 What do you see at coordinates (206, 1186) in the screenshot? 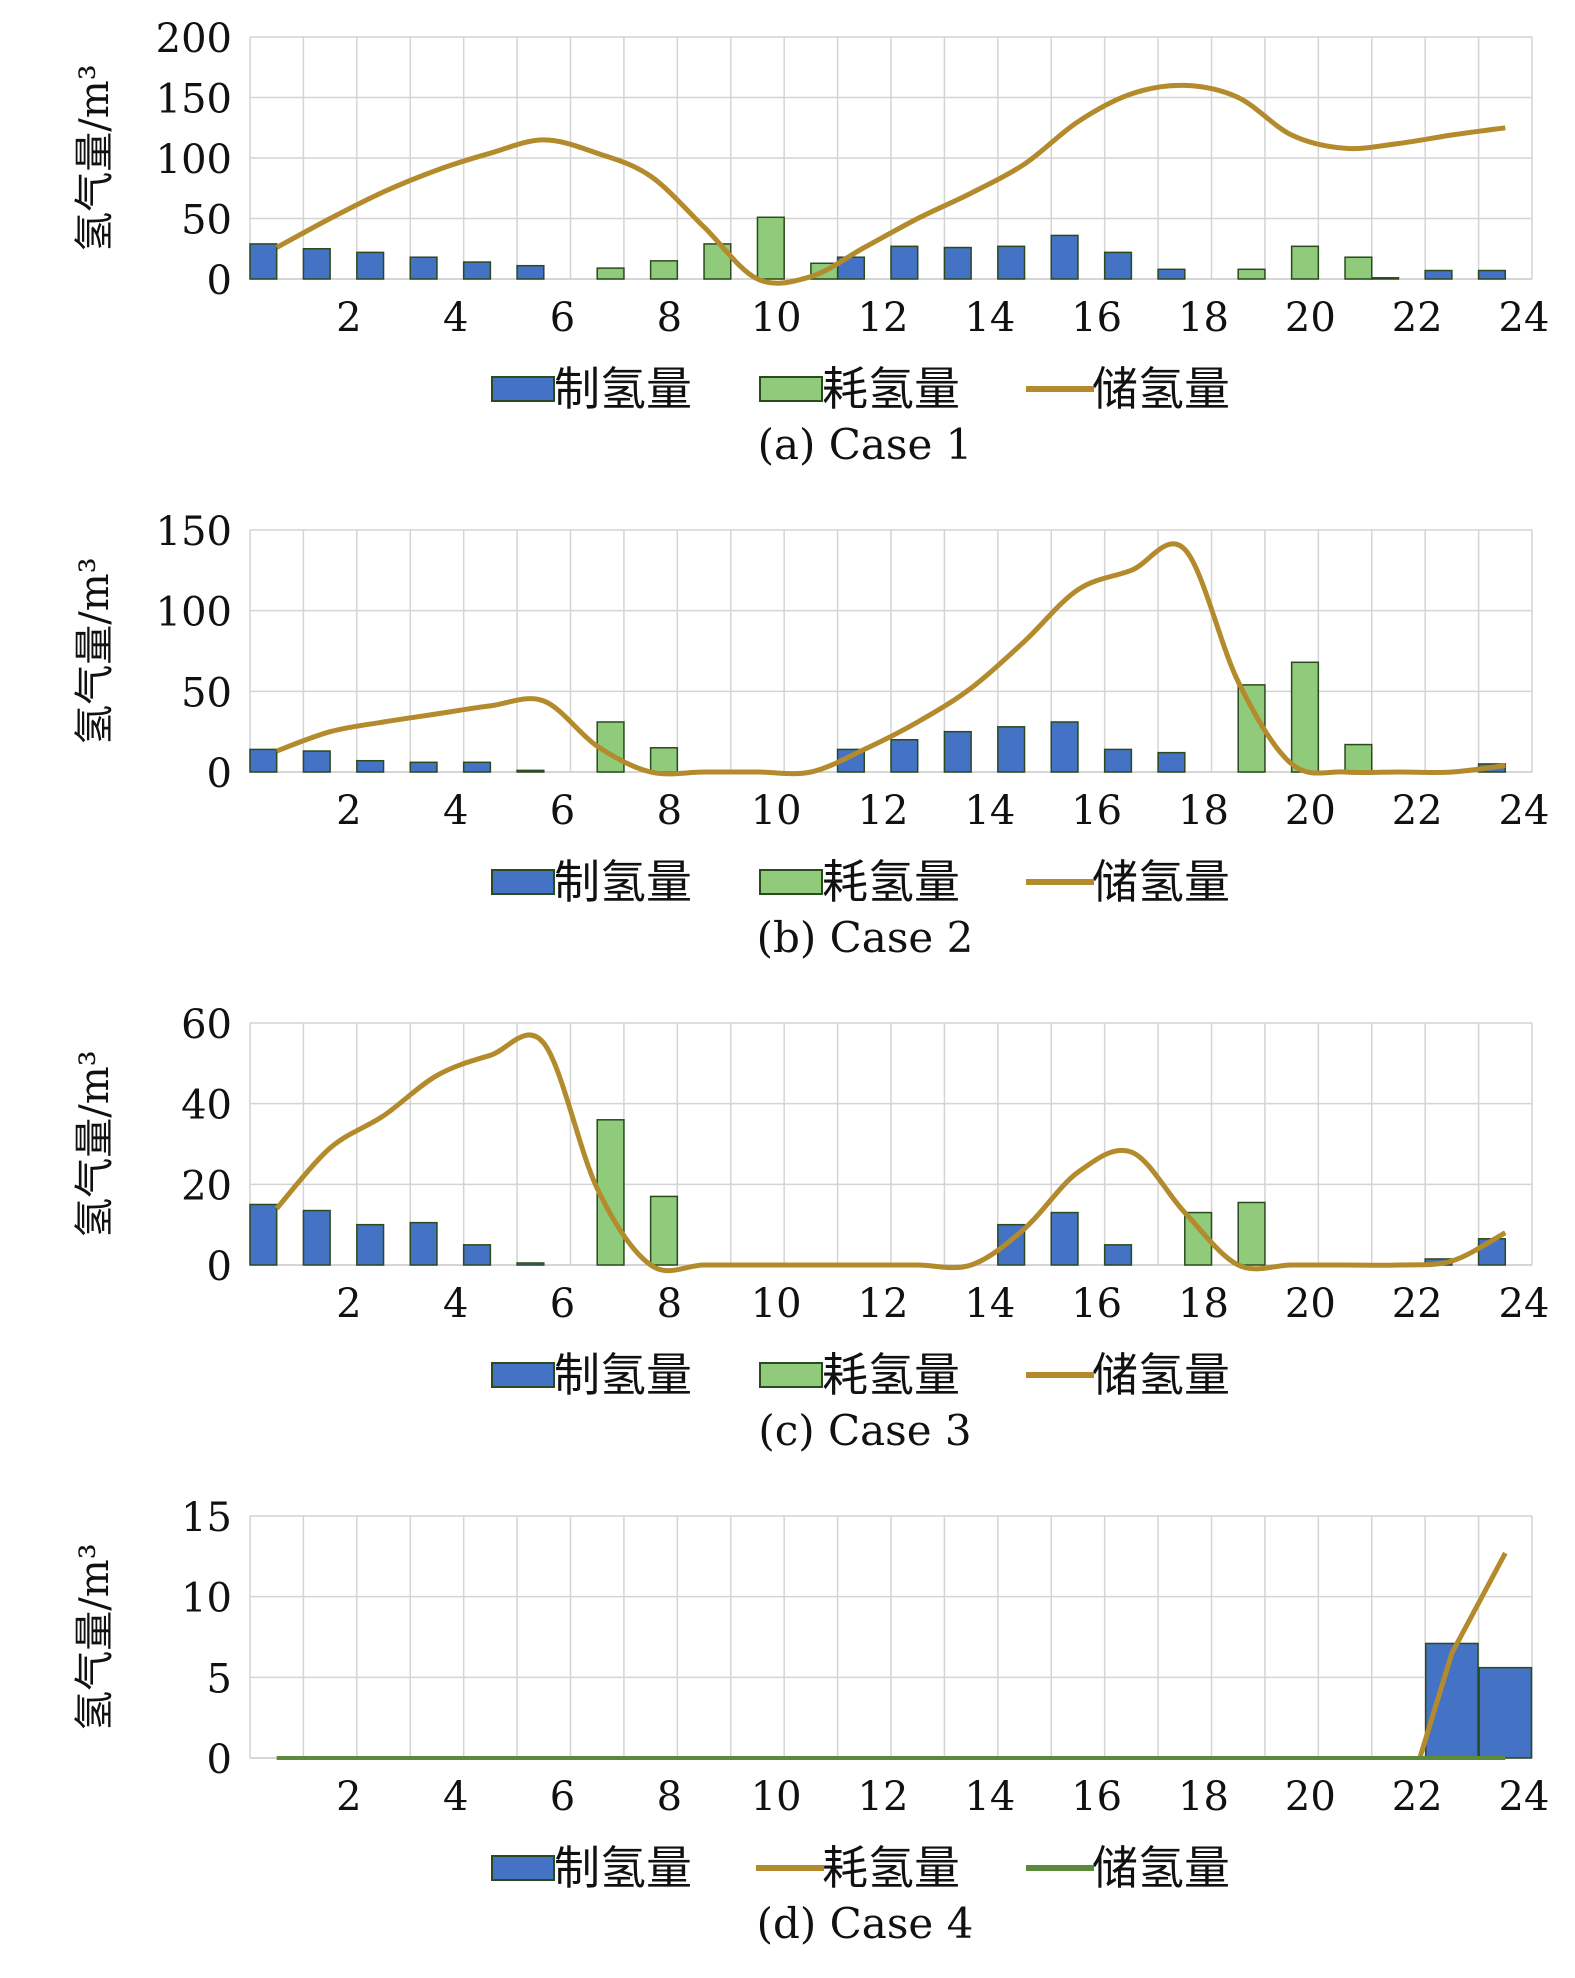
I see `y-tick-label: 20` at bounding box center [206, 1186].